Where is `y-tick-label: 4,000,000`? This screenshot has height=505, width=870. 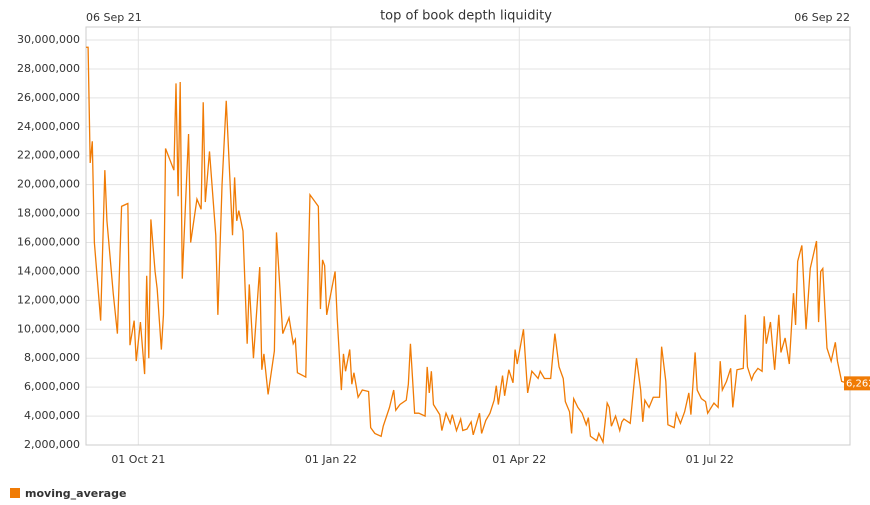
y-tick-label: 4,000,000 is located at coordinates (52, 415).